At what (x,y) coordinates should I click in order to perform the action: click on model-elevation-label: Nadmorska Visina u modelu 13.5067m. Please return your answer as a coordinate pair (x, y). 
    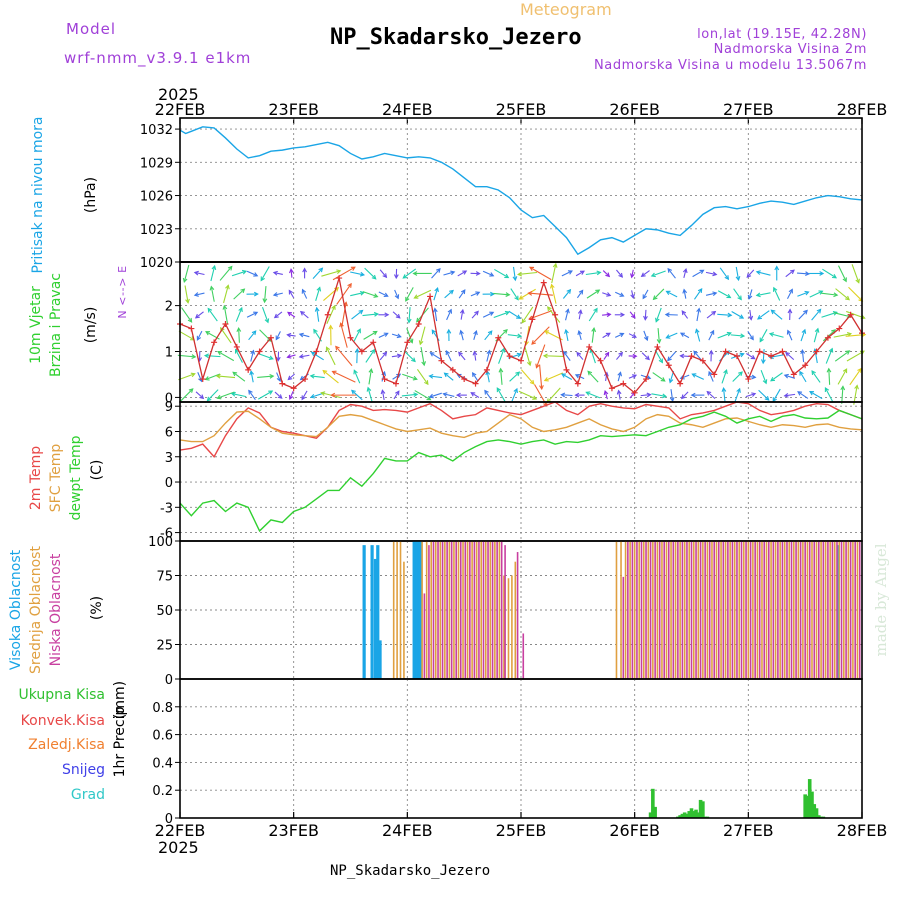
    Looking at the image, I should click on (730, 65).